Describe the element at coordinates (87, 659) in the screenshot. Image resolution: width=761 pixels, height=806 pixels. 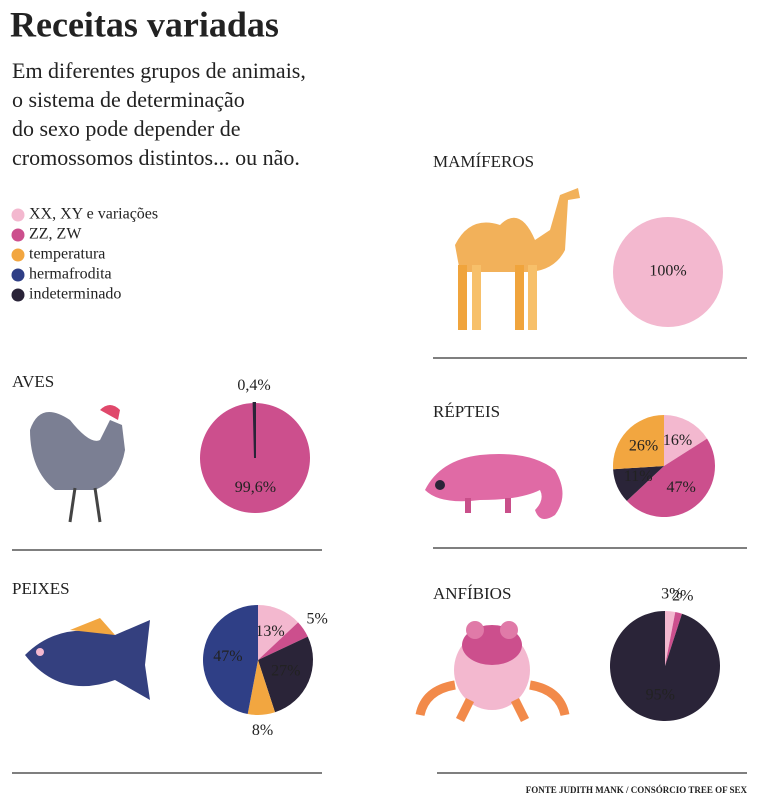
I see `fish-illustration` at that location.